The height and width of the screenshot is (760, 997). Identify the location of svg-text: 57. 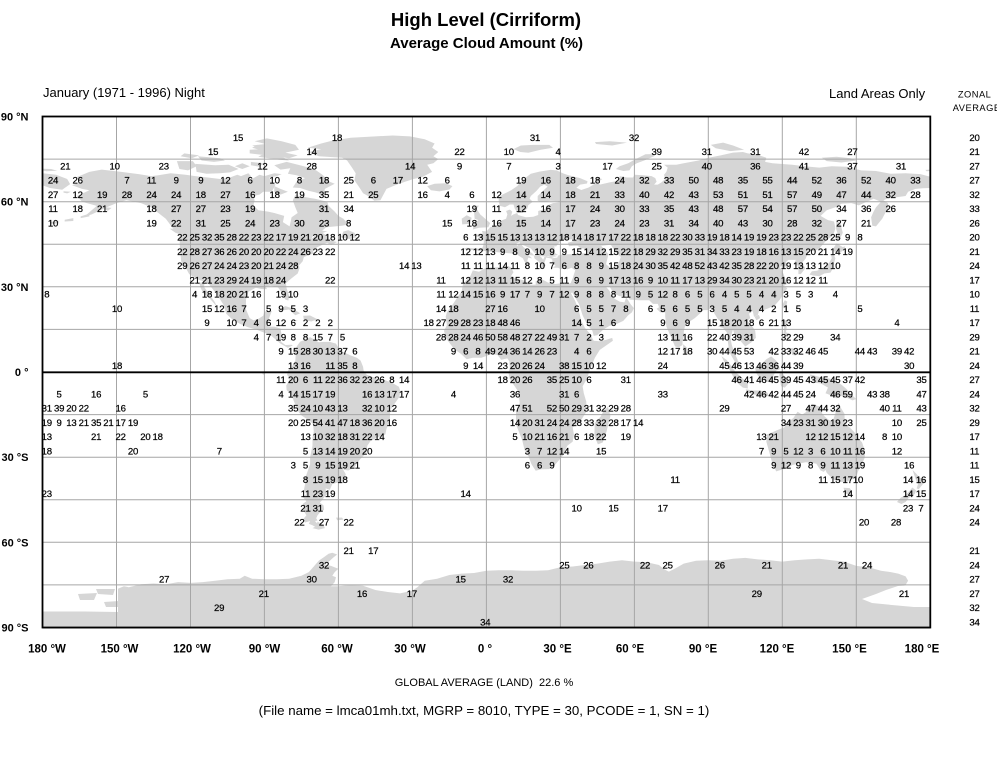
(792, 209).